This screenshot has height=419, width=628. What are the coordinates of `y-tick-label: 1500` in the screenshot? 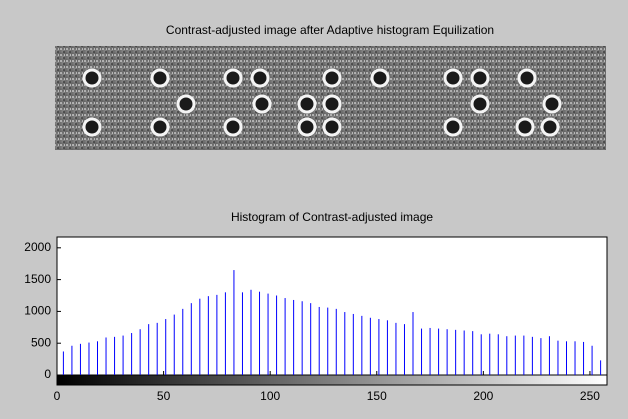 It's located at (37, 279).